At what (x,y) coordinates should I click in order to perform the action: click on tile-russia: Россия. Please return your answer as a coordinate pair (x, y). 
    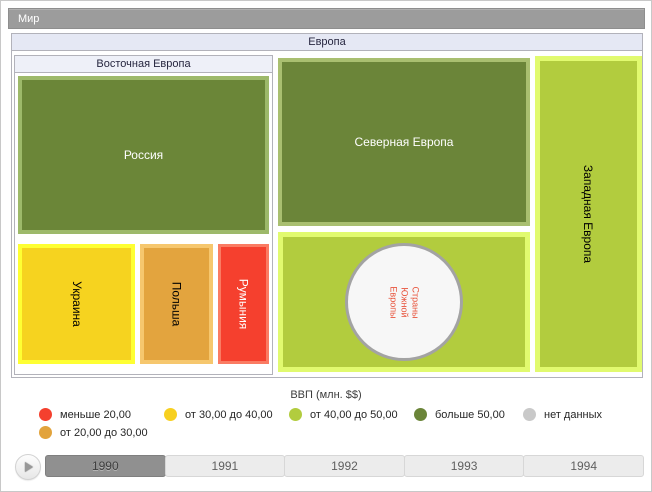
    Looking at the image, I should click on (143, 155).